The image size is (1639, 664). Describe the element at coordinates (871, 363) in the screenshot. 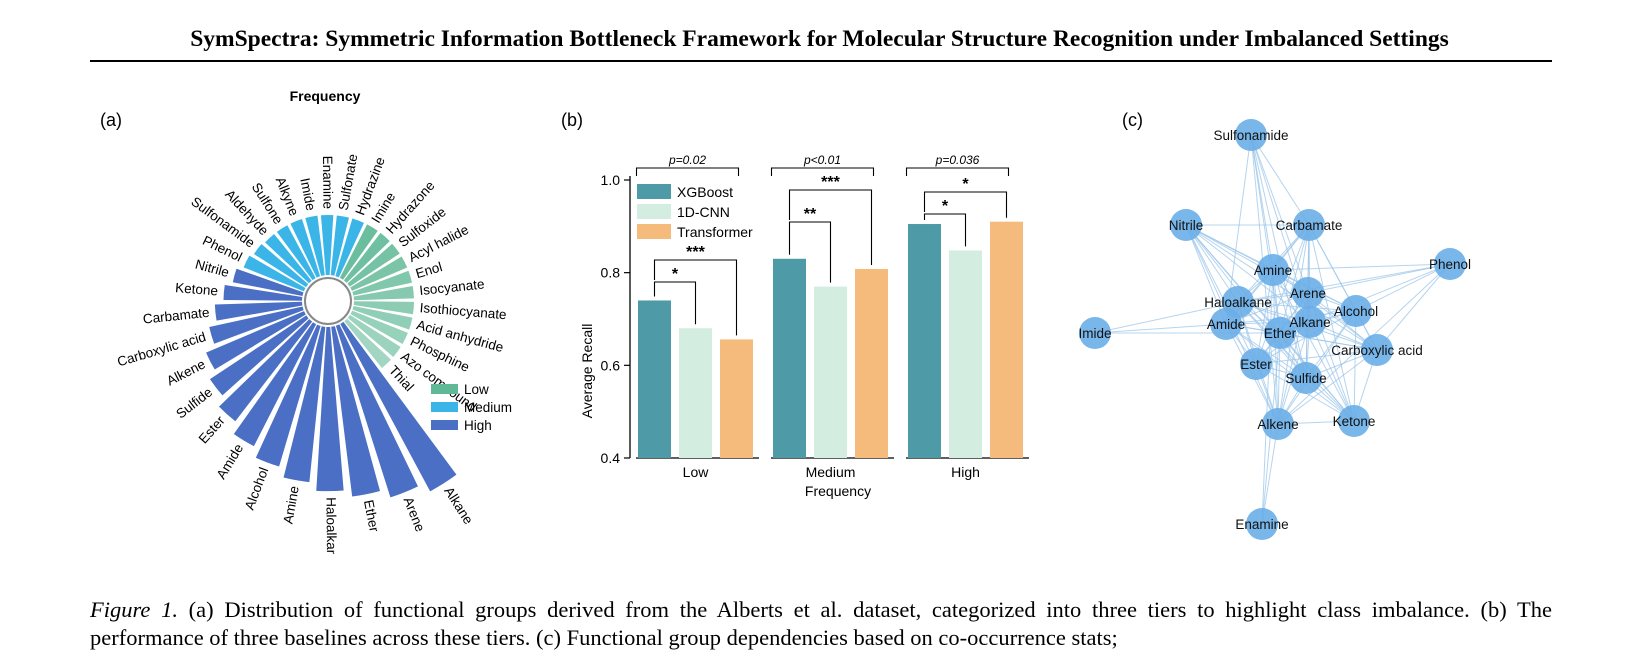

I see `bar-transformer-medium` at that location.